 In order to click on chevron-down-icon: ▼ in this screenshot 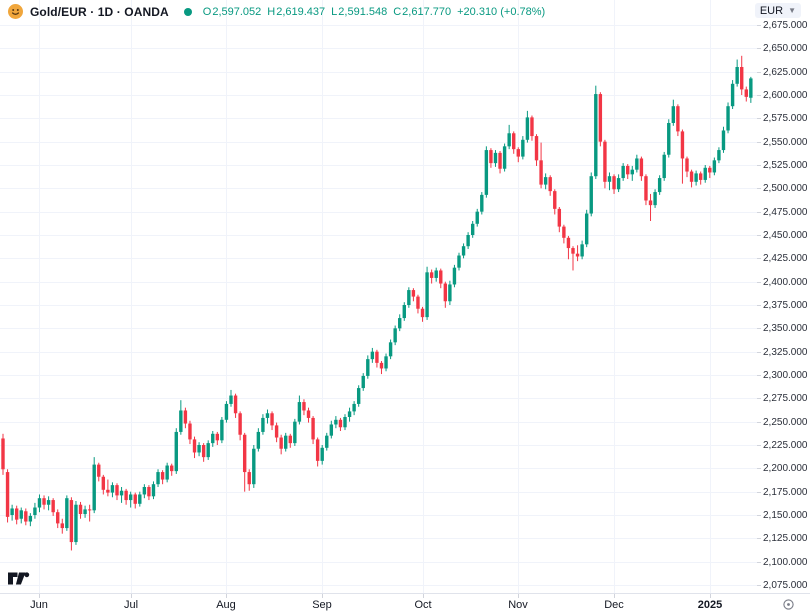, I will do `click(792, 10)`.